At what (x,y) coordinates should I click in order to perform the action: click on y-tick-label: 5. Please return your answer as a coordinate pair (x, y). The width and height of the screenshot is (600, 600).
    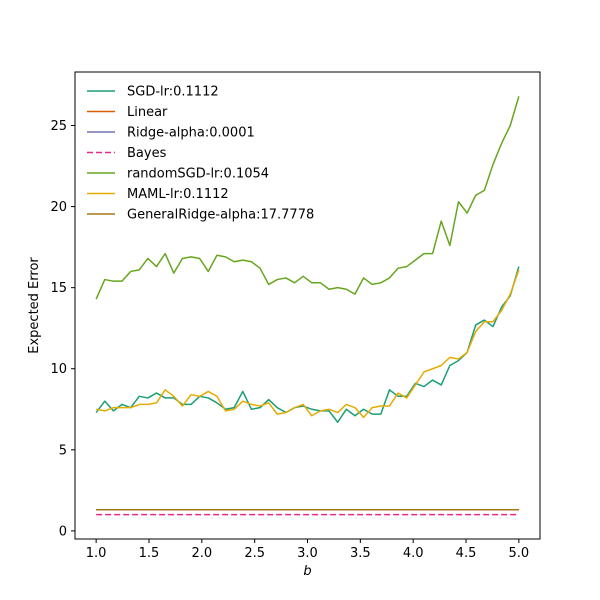
    Looking at the image, I should click on (63, 450).